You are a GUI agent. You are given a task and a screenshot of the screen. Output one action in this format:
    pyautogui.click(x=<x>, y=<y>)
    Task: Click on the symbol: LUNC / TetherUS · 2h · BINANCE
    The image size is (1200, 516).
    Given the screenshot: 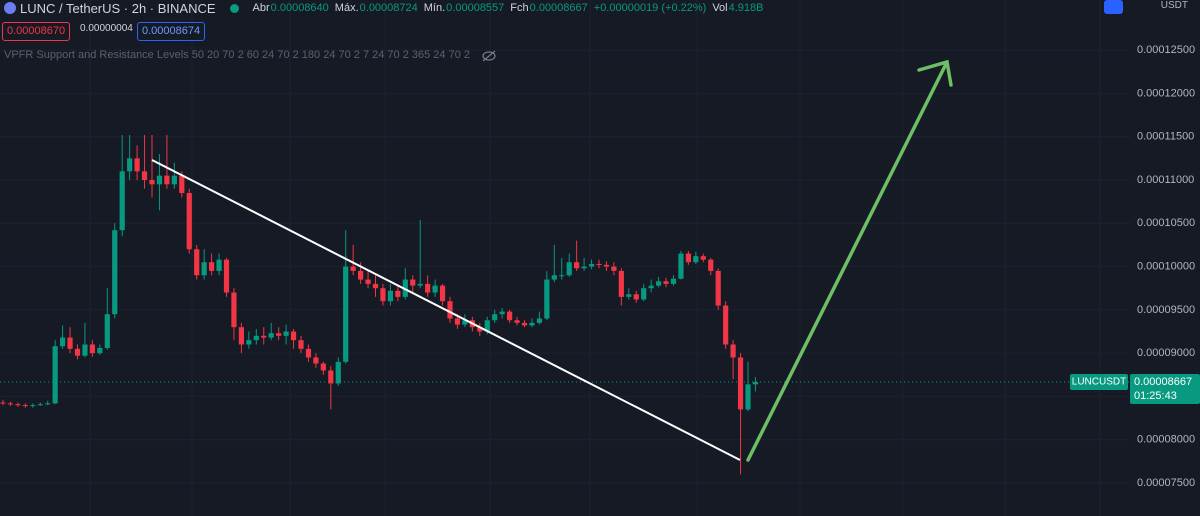 What is the action you would take?
    pyautogui.click(x=118, y=8)
    